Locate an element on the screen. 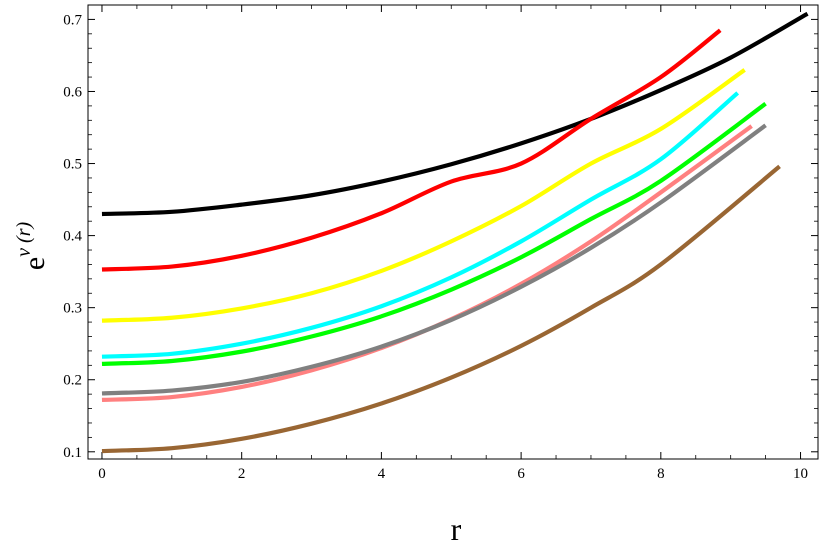 This screenshot has height=546, width=830. x-axis-title: r is located at coordinates (456, 528).